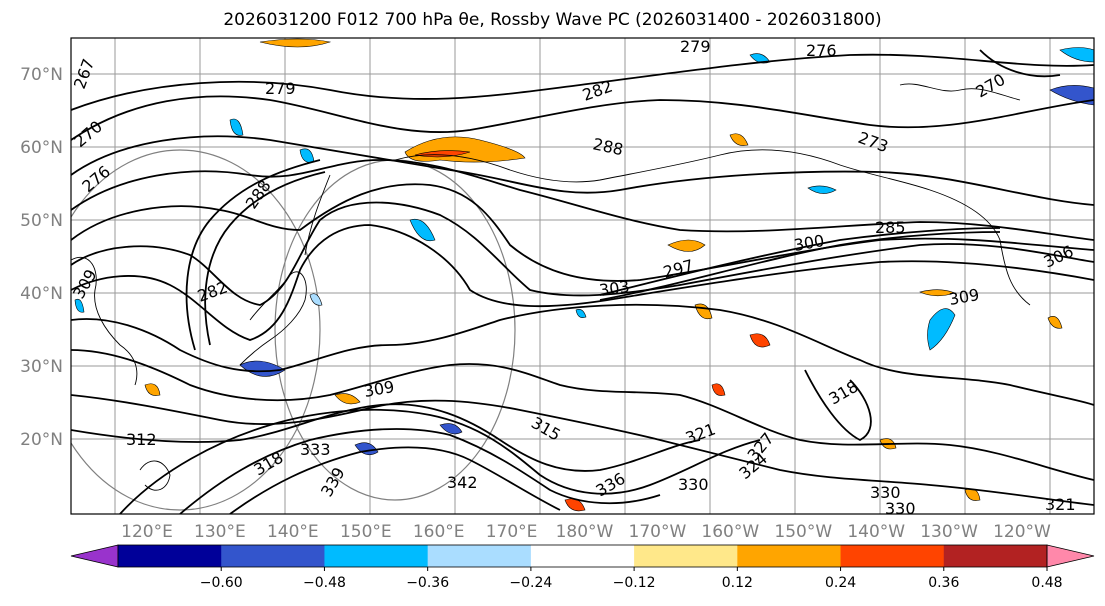 This screenshot has height=606, width=1105. I want to click on lat-label: 30°N, so click(41, 367).